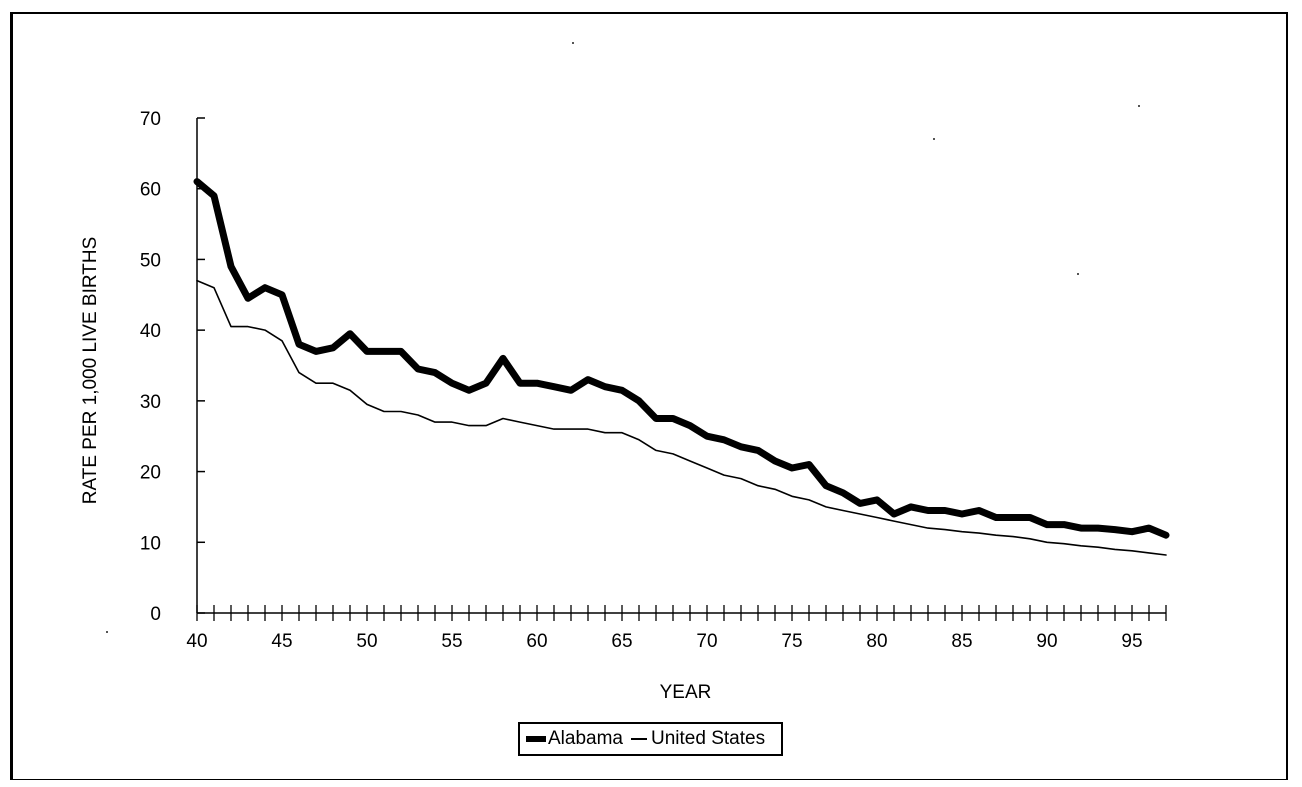 Image resolution: width=1302 pixels, height=787 pixels. I want to click on legend-swatch-thick, so click(536, 739).